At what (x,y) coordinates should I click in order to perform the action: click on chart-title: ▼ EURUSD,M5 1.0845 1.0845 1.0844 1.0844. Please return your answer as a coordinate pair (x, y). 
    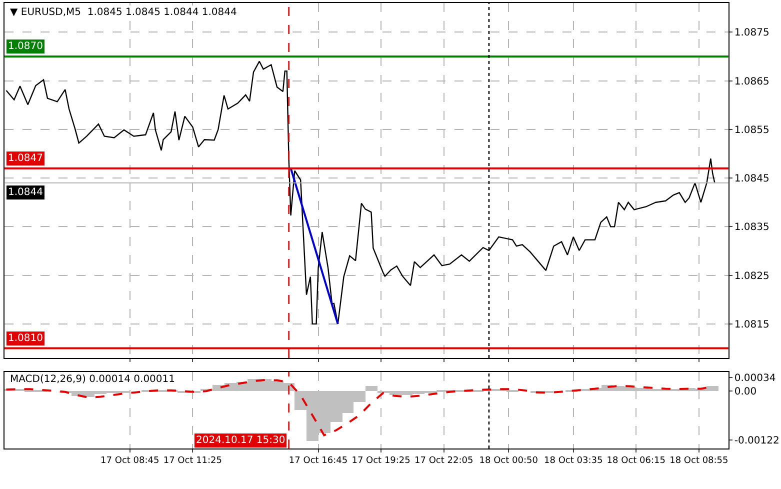
    Looking at the image, I should click on (123, 12).